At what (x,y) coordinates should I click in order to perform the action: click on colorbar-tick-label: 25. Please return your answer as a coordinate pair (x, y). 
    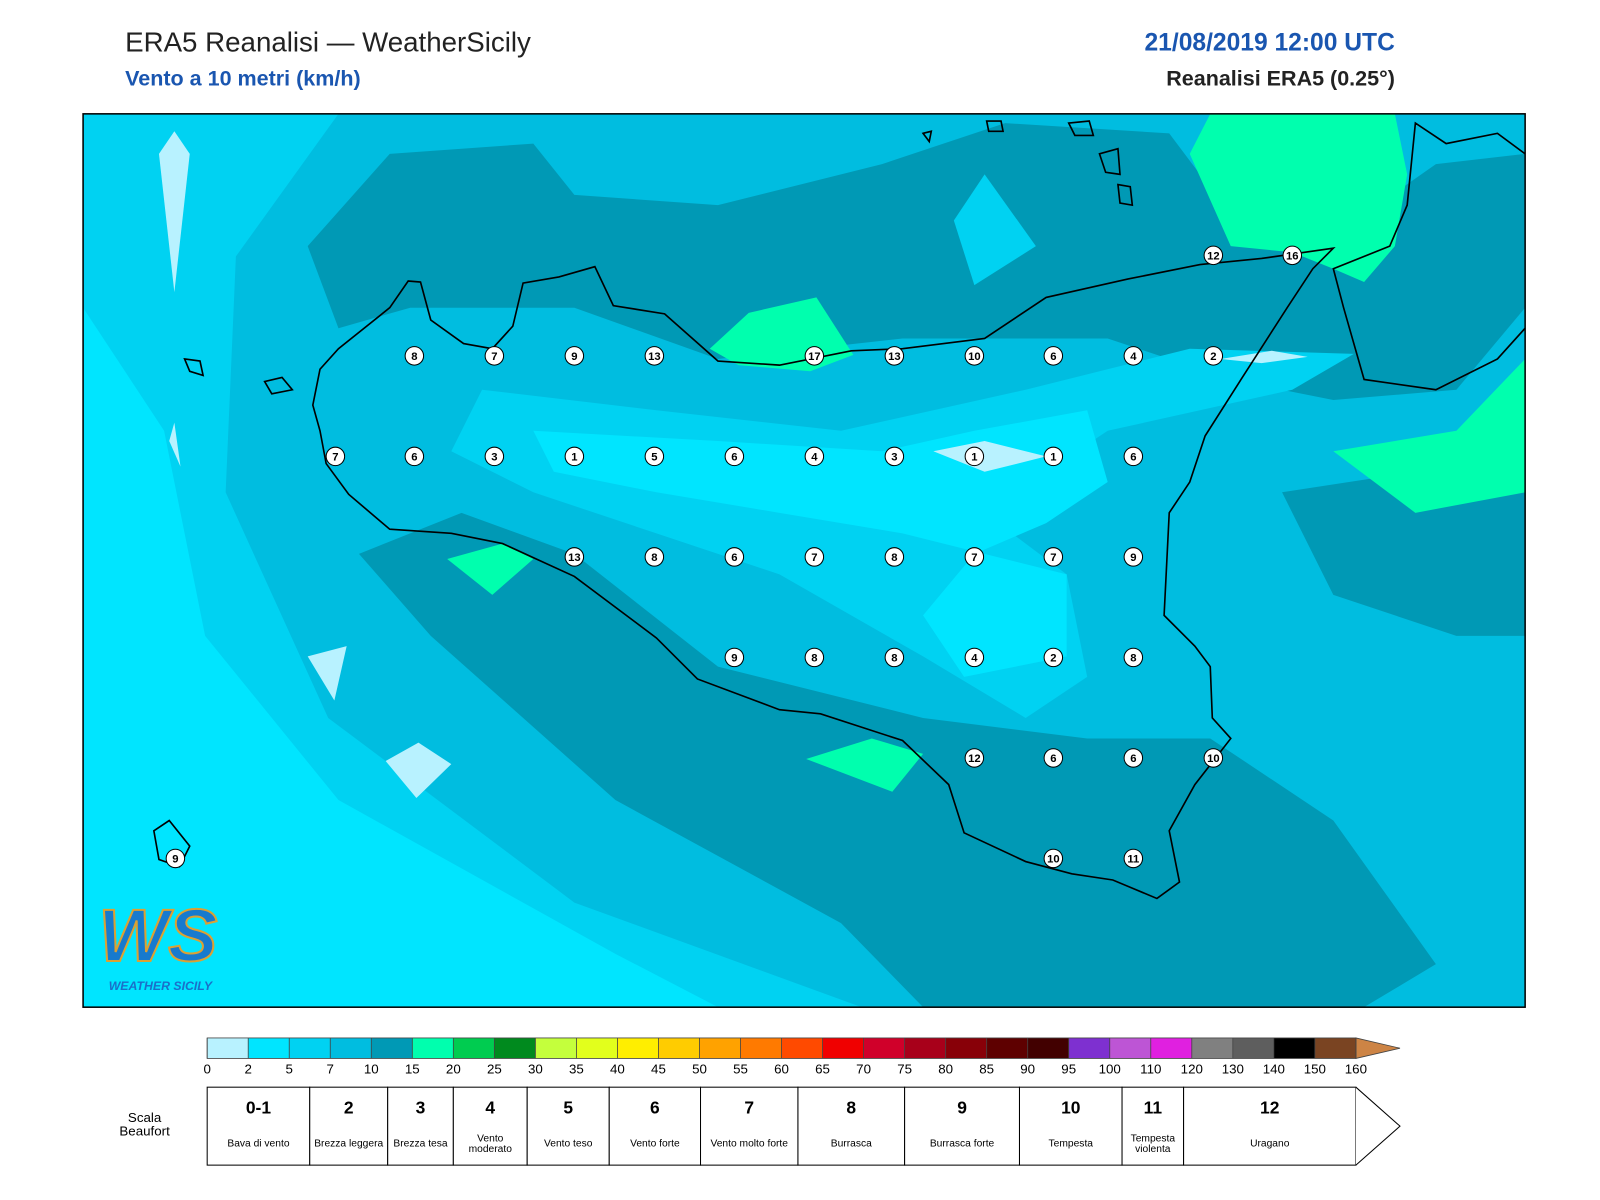
    Looking at the image, I should click on (494, 1068).